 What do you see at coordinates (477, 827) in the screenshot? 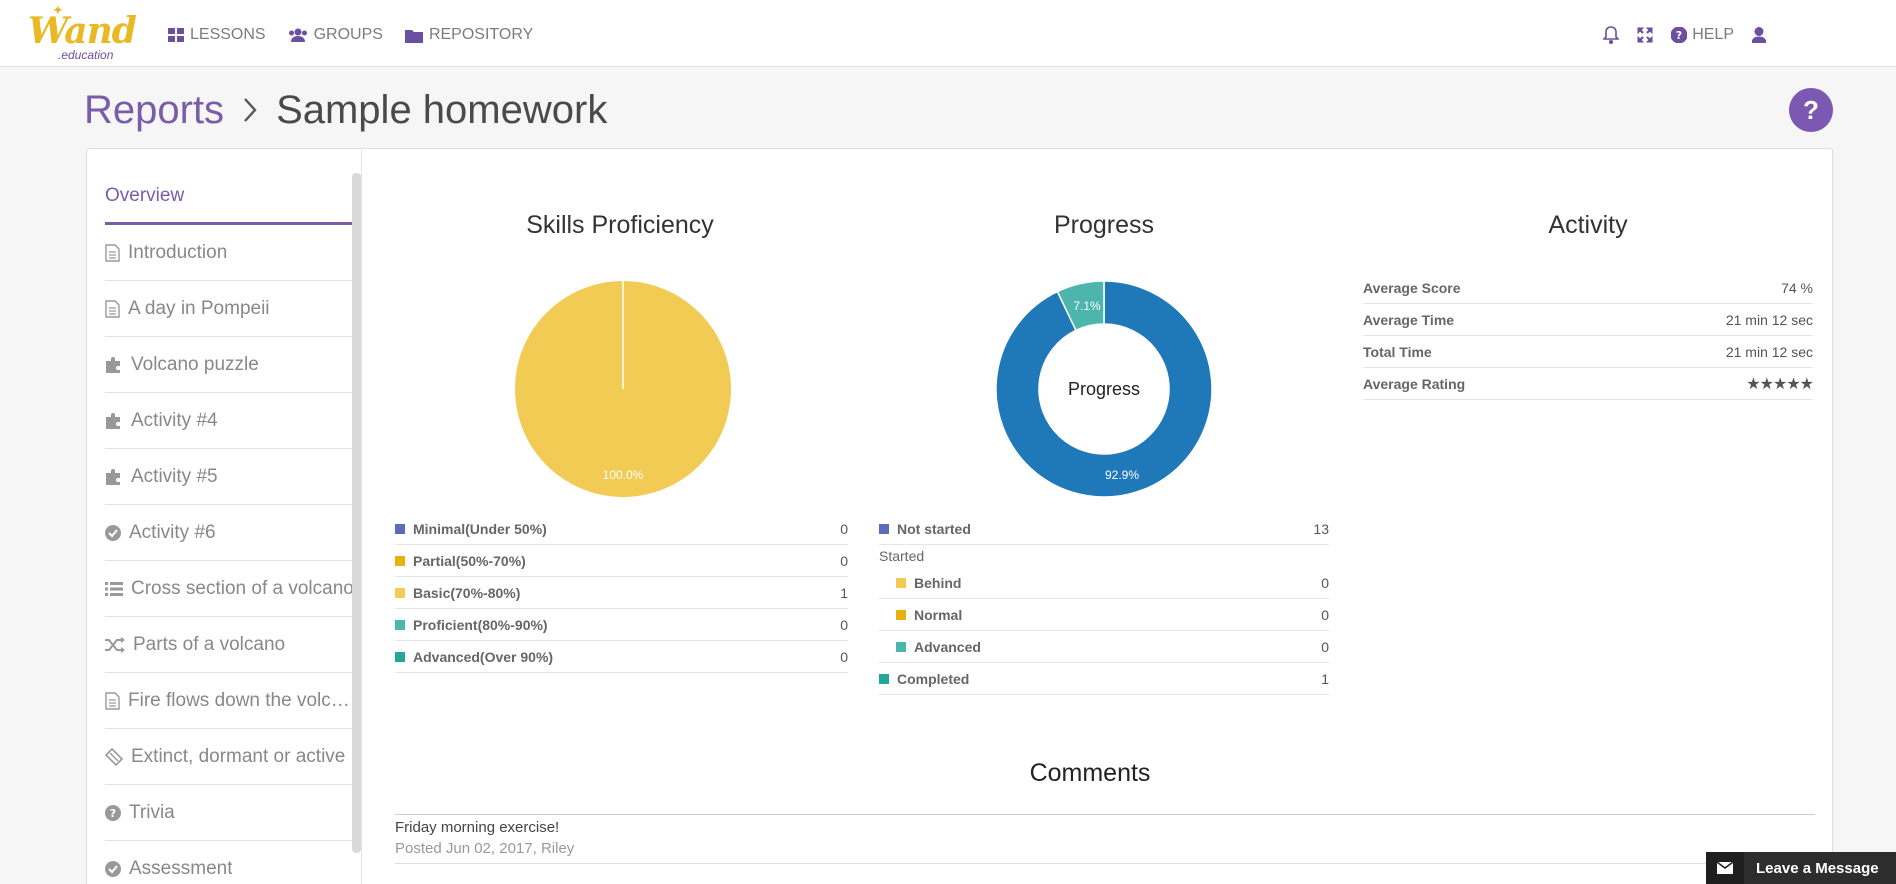
I see `comment-text: Friday morning exercise!` at bounding box center [477, 827].